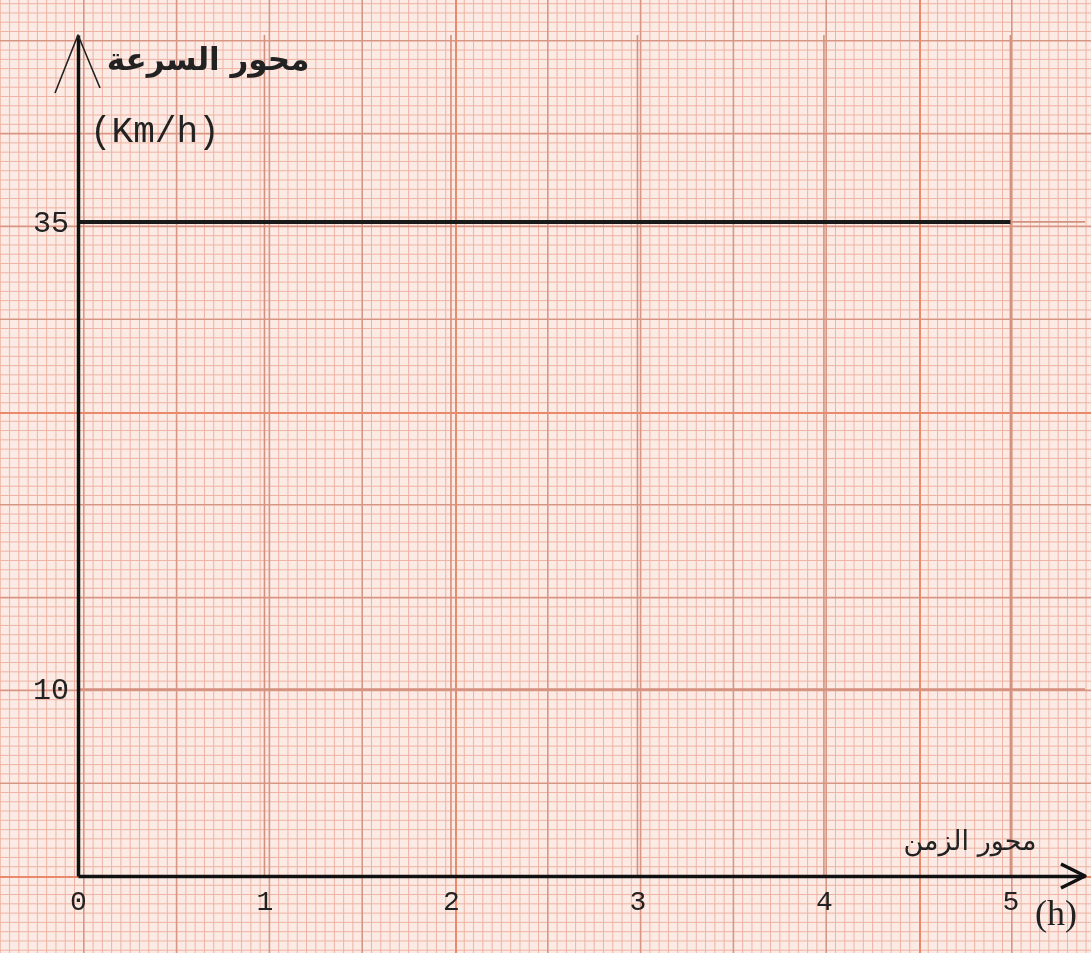  I want to click on x-tick-label: 5, so click(1011, 902).